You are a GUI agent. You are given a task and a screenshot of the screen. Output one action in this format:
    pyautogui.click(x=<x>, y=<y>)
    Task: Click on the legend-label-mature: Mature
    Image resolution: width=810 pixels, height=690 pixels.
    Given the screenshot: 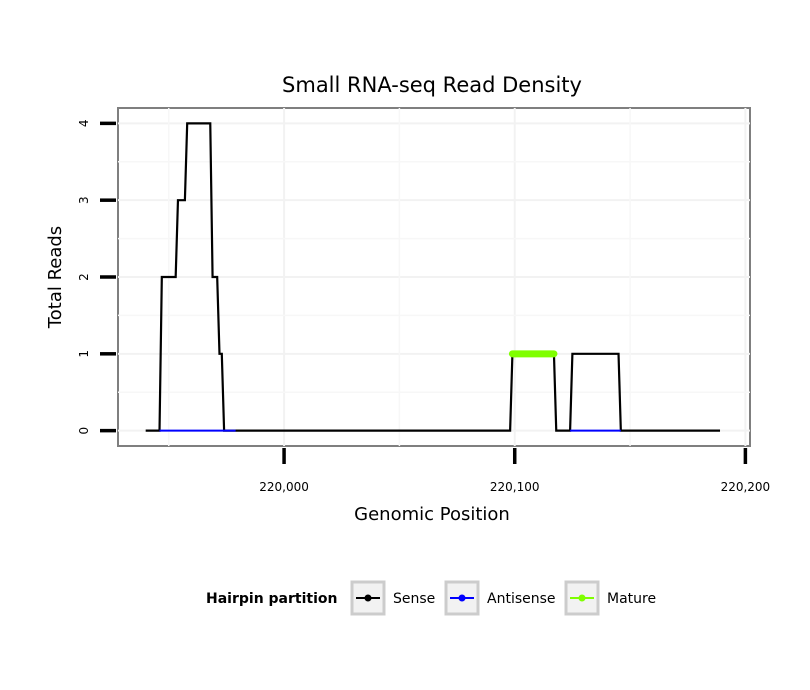 What is the action you would take?
    pyautogui.click(x=631, y=599)
    